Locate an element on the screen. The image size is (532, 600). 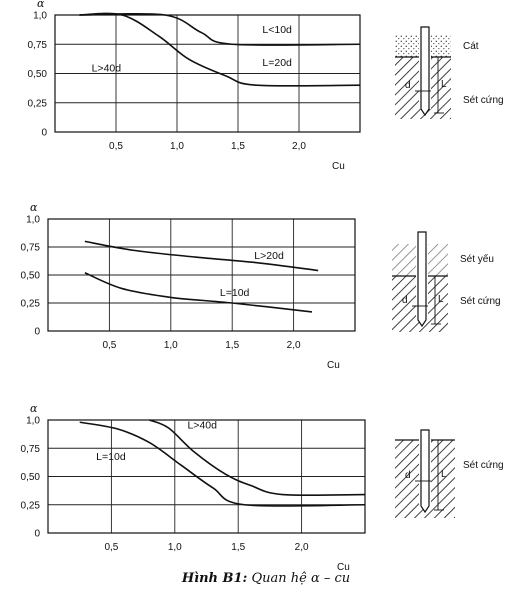
caption-figure-number: Hình B1: is located at coordinates (214, 578).